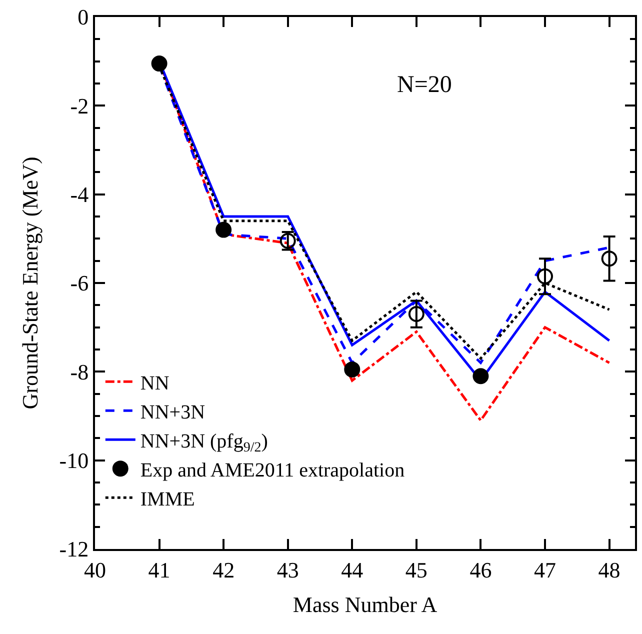 The width and height of the screenshot is (642, 634). What do you see at coordinates (545, 569) in the screenshot?
I see `x-tick-label: 47` at bounding box center [545, 569].